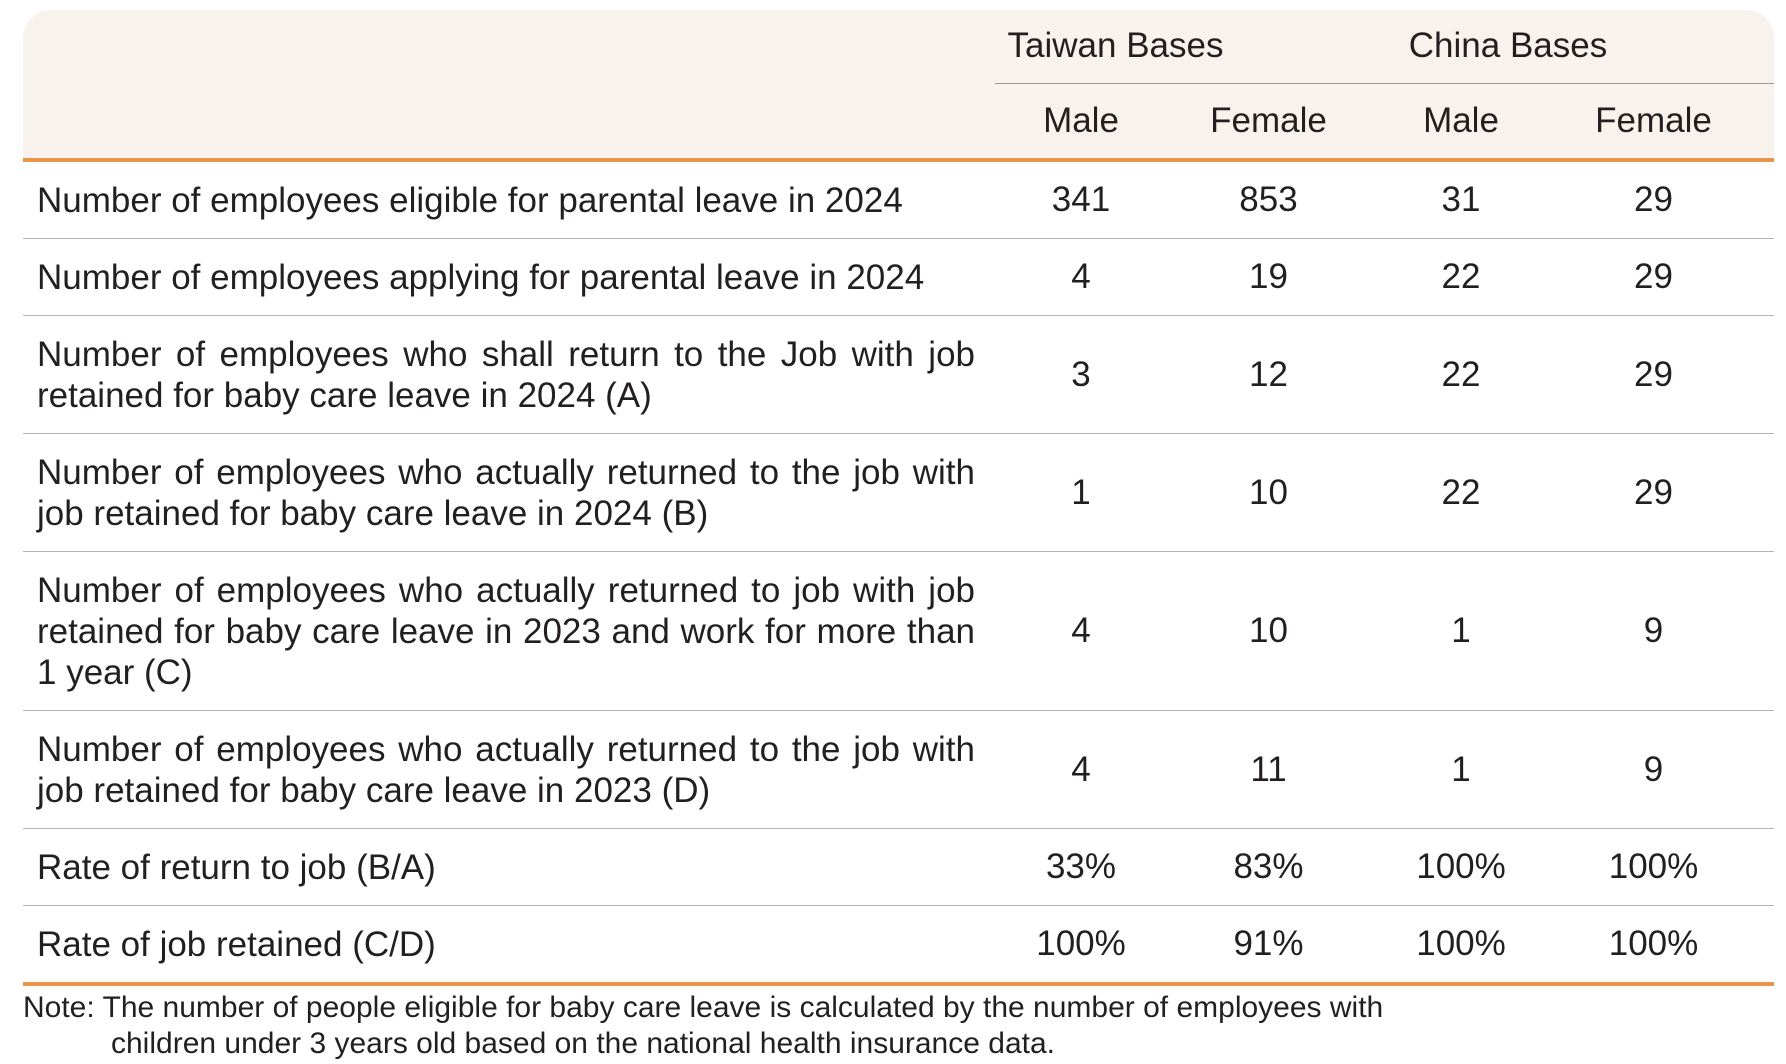 The height and width of the screenshot is (1064, 1786). I want to click on subheader-china-female: Female, so click(1653, 120).